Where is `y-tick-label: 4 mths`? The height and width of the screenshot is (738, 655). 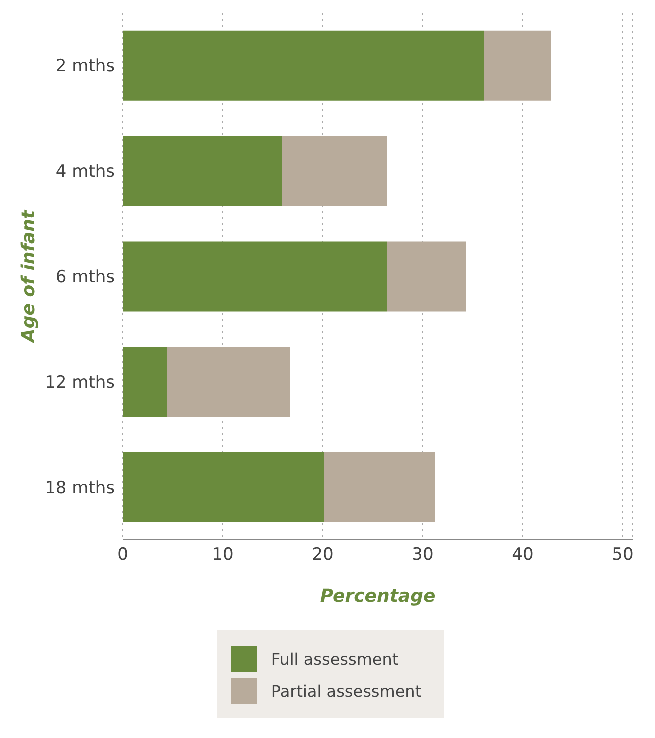 y-tick-label: 4 mths is located at coordinates (86, 172).